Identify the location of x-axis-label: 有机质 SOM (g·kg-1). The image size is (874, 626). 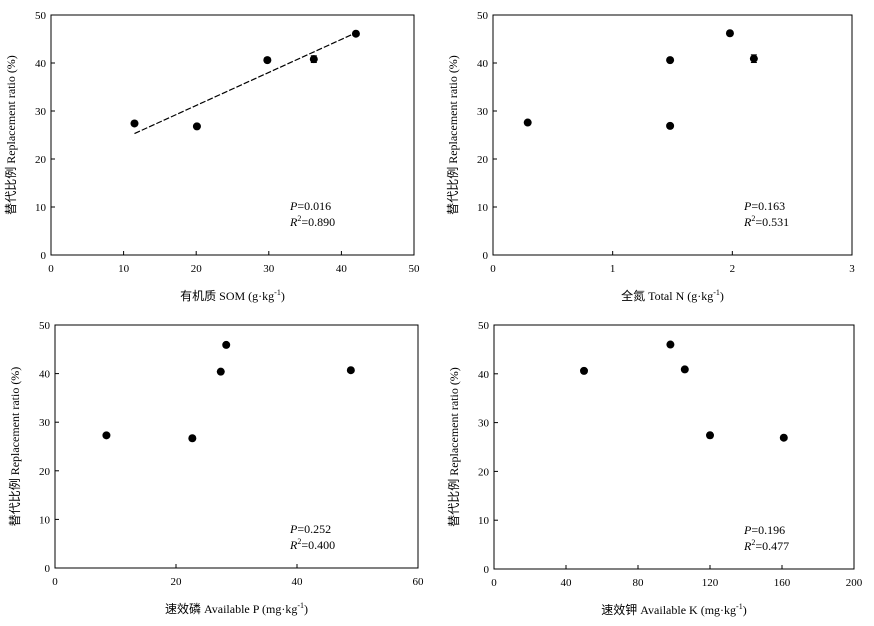
(232, 295).